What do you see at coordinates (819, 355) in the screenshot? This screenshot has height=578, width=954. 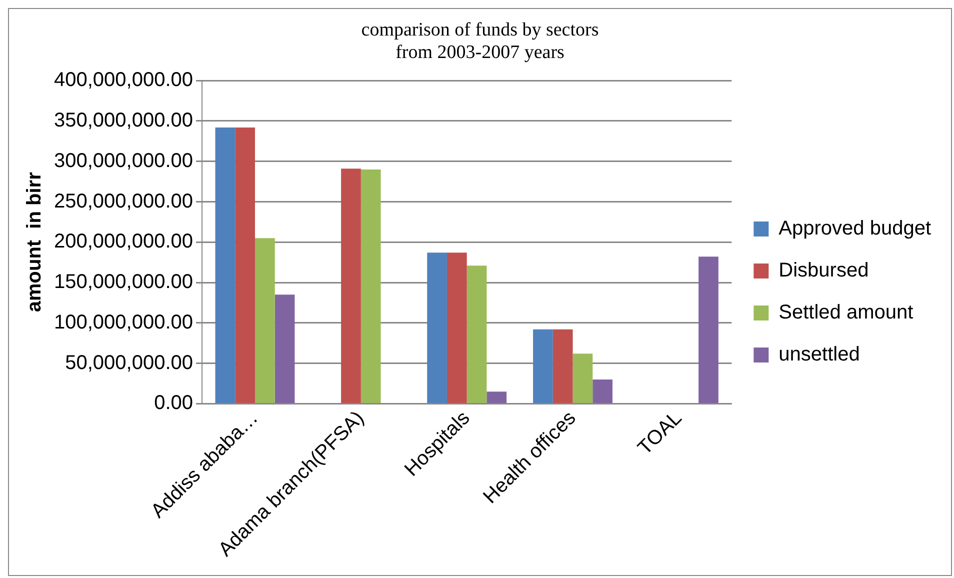 I see `legend-label: unsettled` at bounding box center [819, 355].